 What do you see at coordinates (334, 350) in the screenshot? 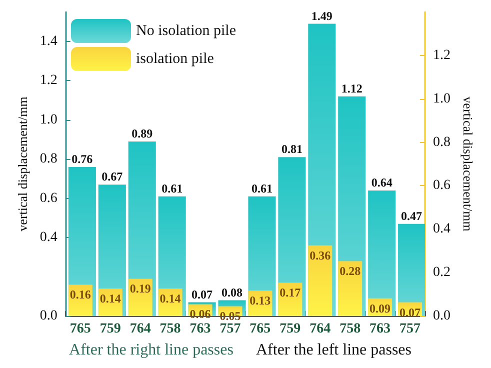
I see `text: After the left line passes` at bounding box center [334, 350].